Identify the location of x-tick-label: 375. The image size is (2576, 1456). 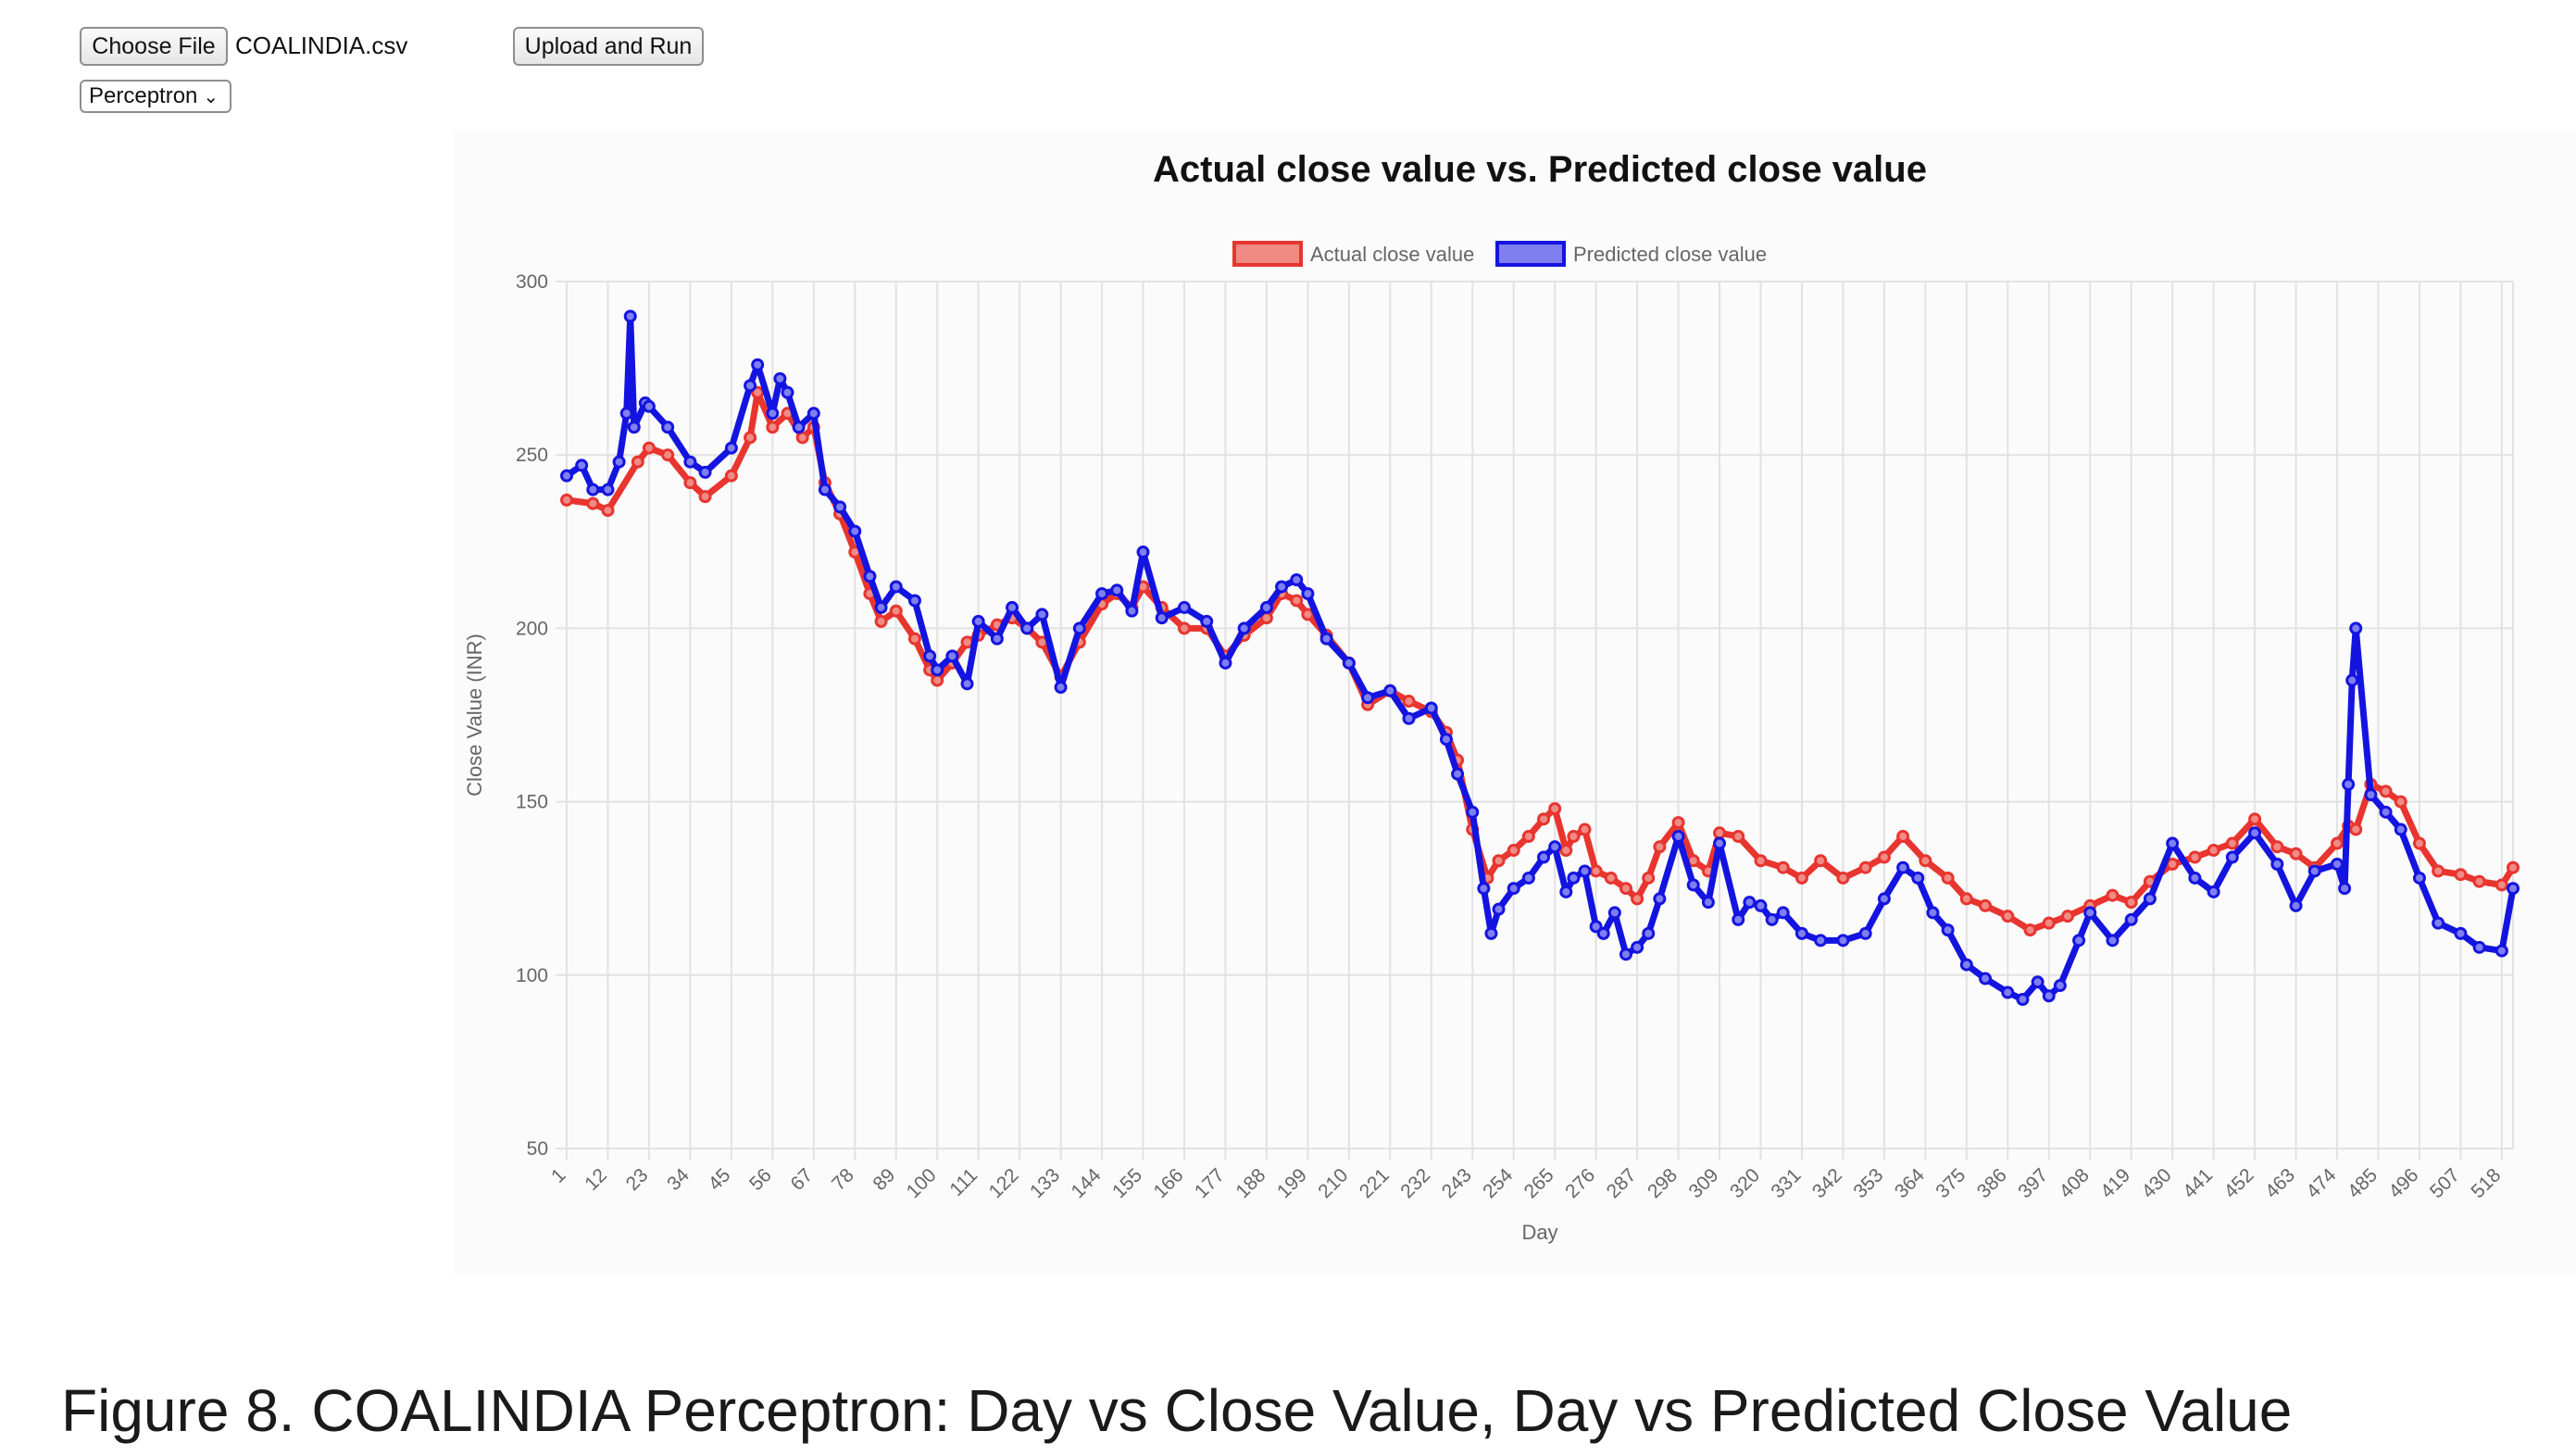
(1951, 1183).